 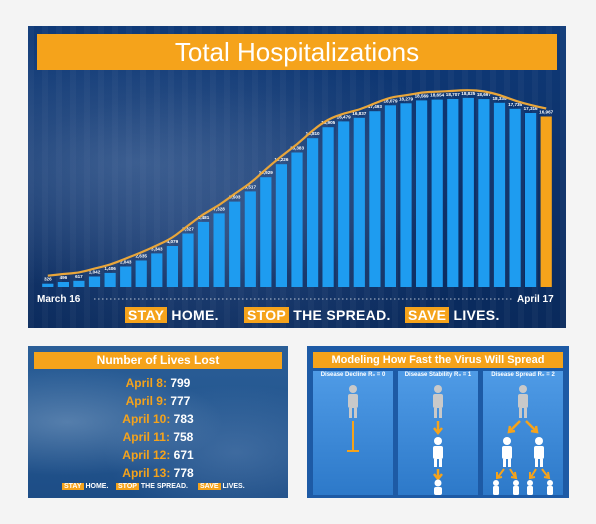 What do you see at coordinates (523, 375) in the screenshot?
I see `column-label: Disease Spread R₀ = 2` at bounding box center [523, 375].